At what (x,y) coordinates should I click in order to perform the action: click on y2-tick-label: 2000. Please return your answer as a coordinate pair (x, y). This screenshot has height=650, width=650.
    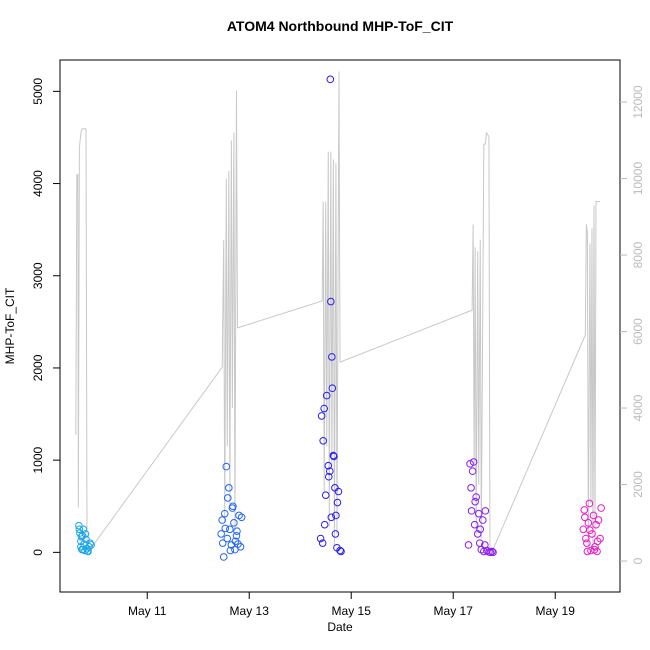
    Looking at the image, I should click on (638, 484).